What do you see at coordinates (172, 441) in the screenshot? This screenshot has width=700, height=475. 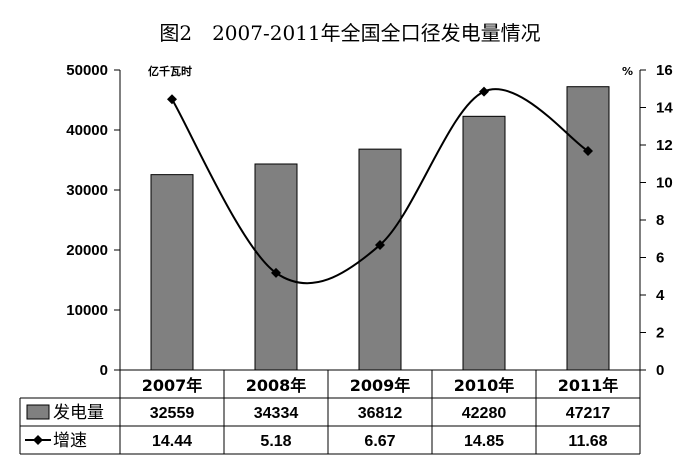 I see `table-cell: 14.44` at bounding box center [172, 441].